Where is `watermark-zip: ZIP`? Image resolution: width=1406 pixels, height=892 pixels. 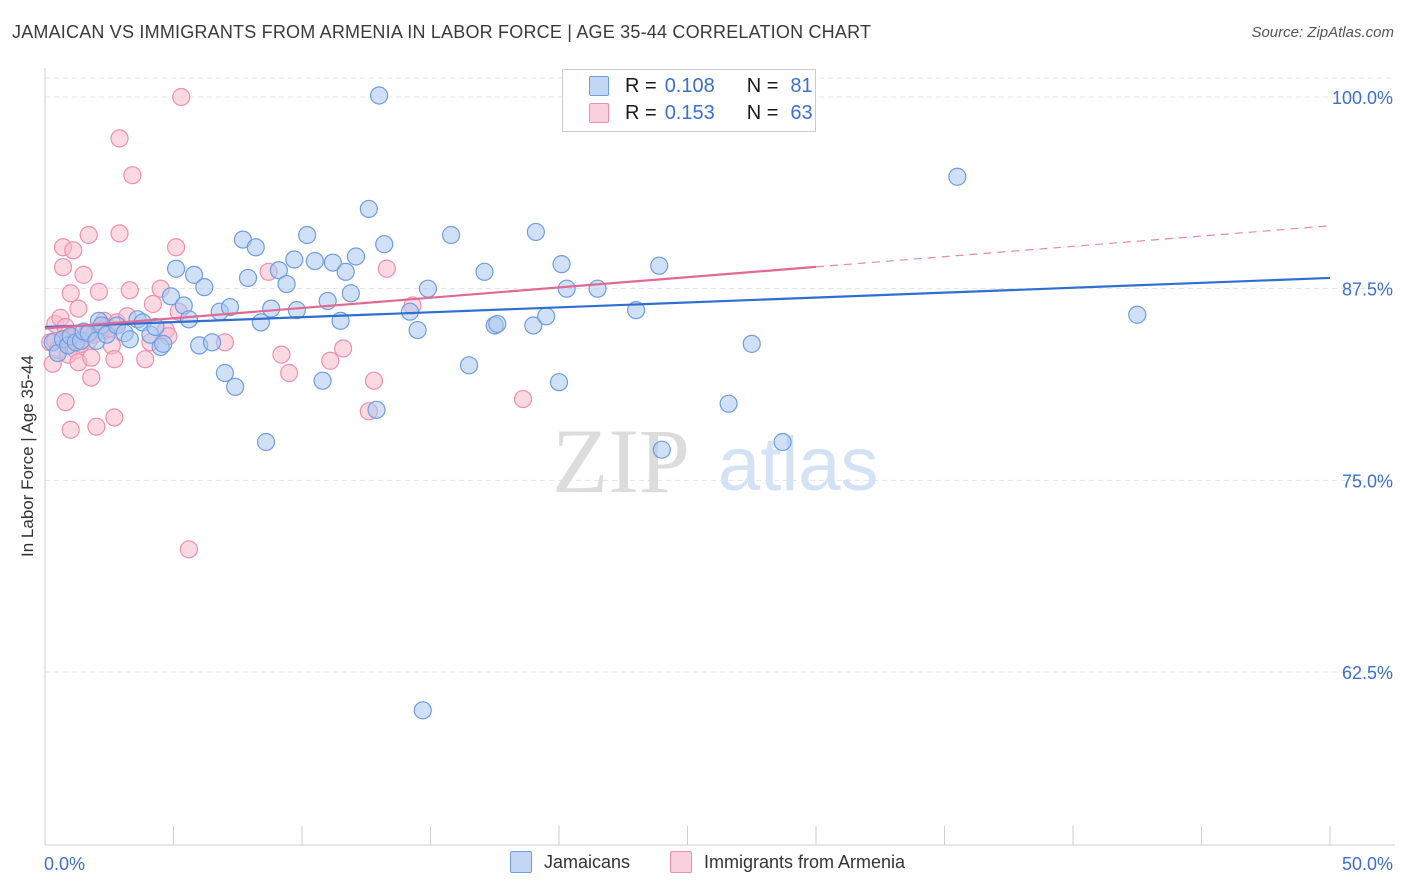 watermark-zip: ZIP is located at coordinates (621, 461).